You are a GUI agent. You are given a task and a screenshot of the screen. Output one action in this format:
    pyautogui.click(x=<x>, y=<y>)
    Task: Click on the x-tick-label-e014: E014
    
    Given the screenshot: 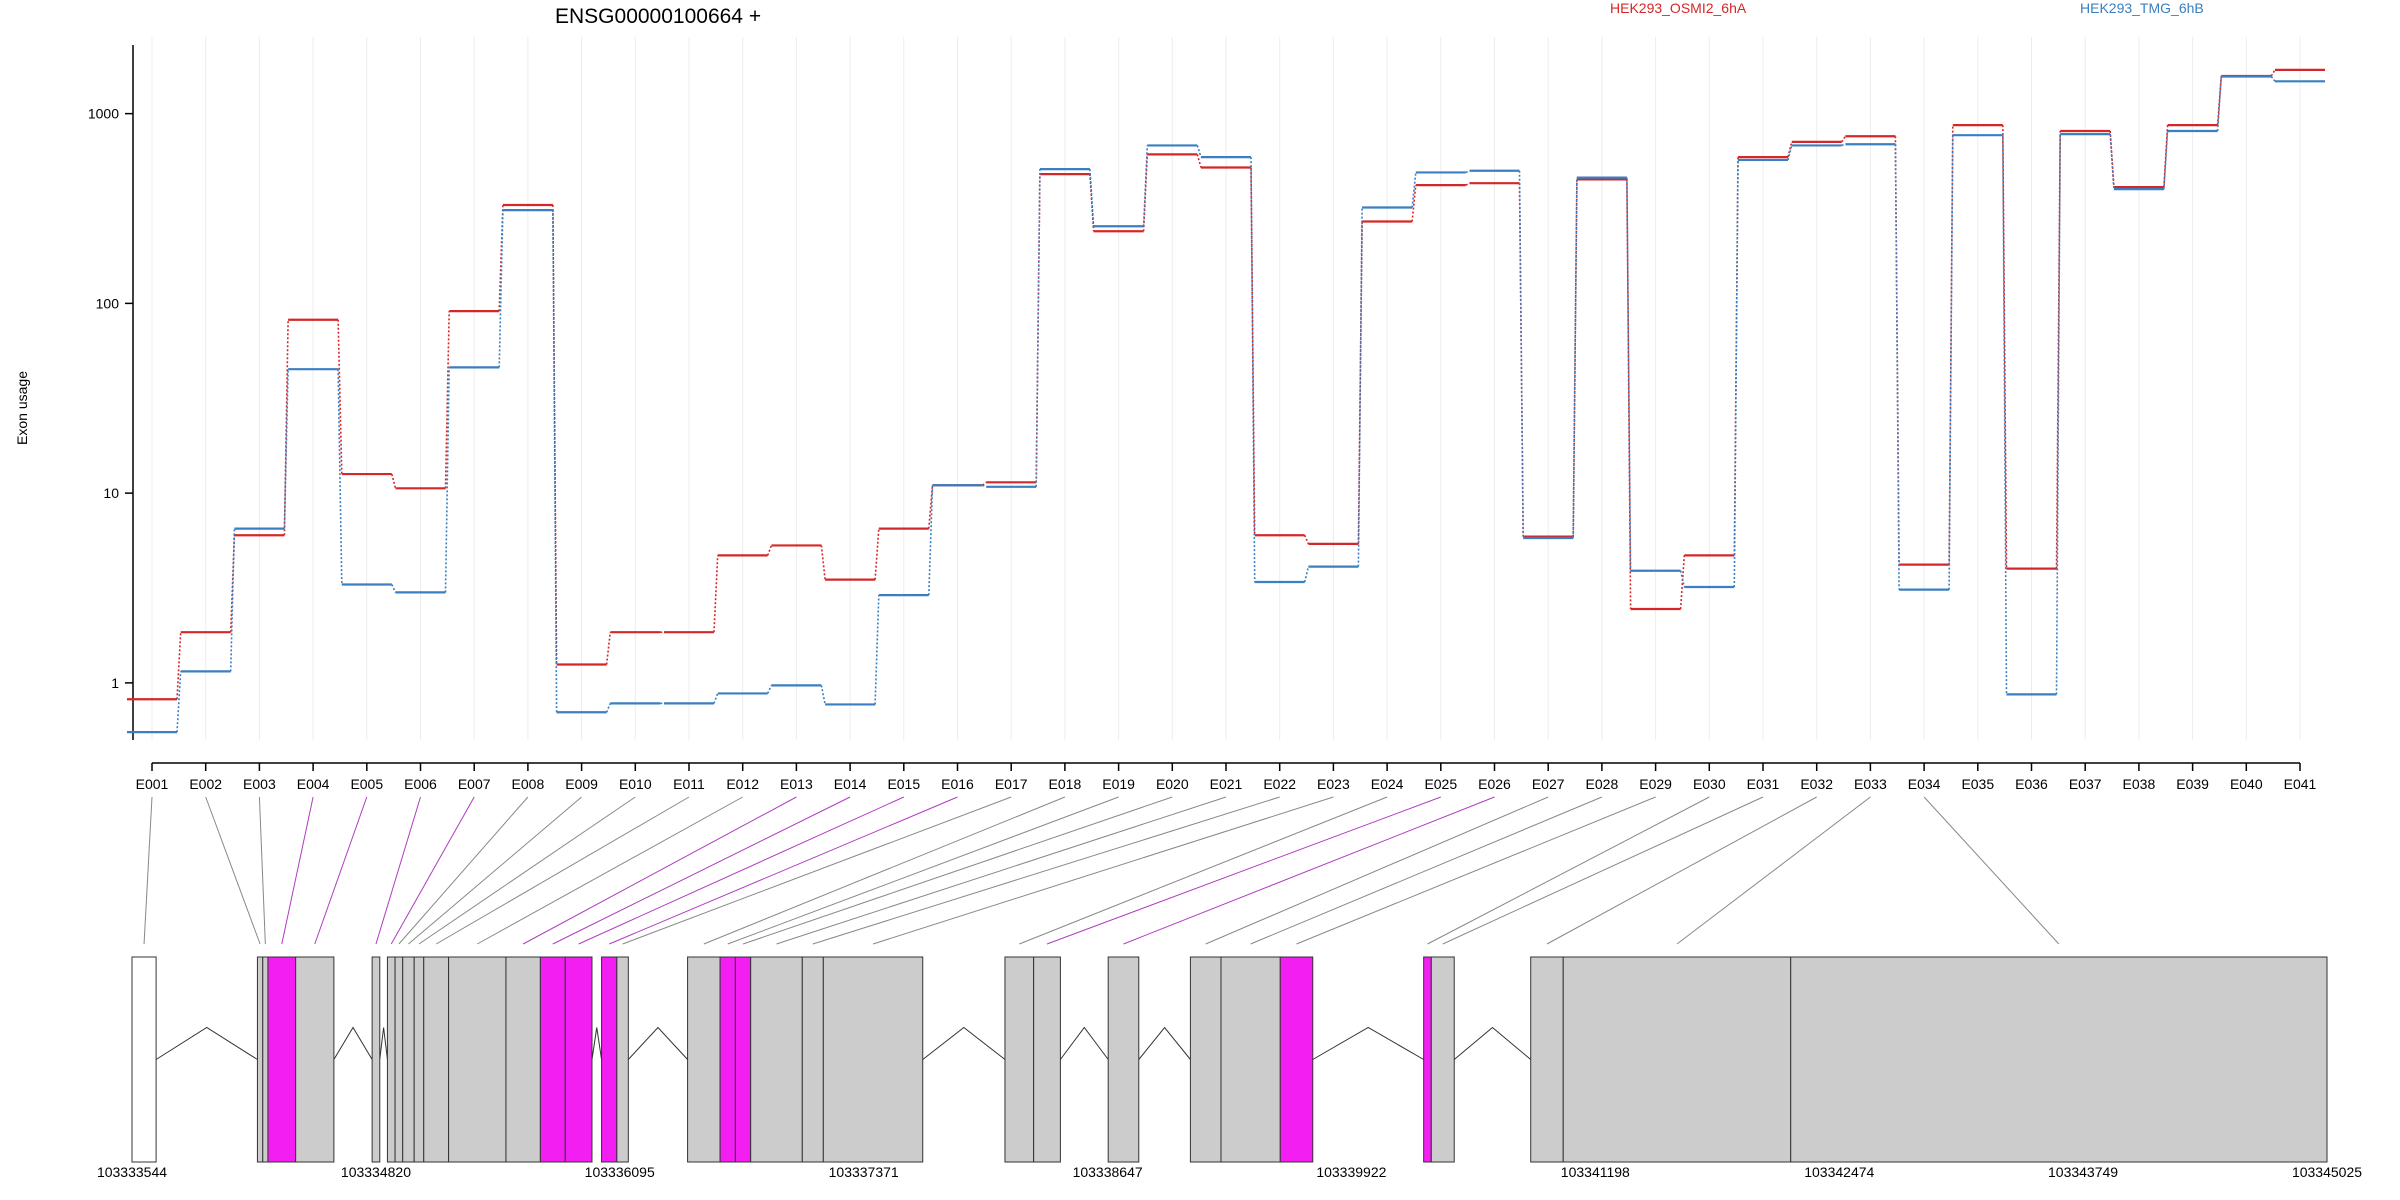 What is the action you would take?
    pyautogui.click(x=850, y=784)
    